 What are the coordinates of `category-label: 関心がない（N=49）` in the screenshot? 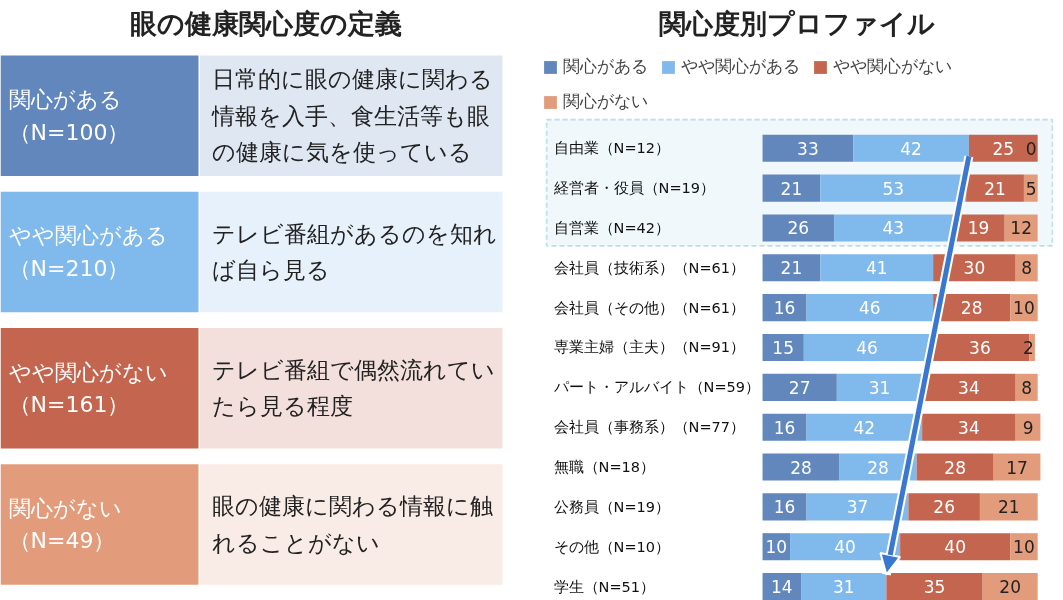 It's located at (65, 524).